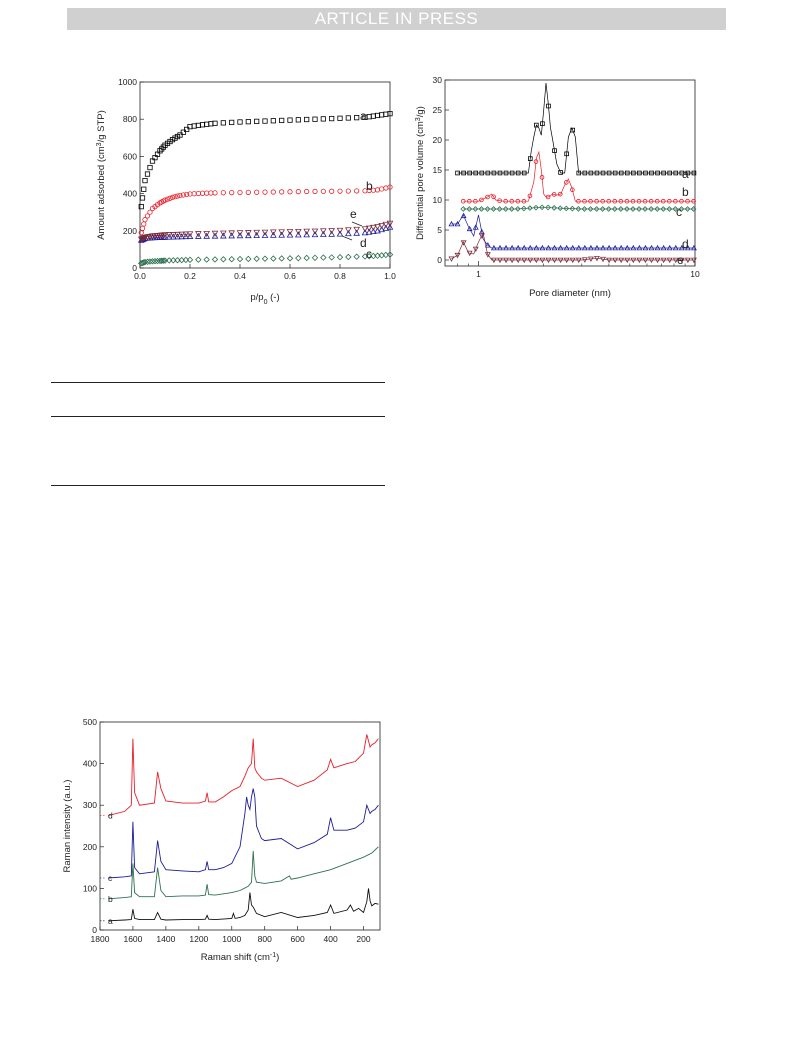 This screenshot has height=1057, width=793. I want to click on y-axis-label: Raman intensity (a.u.), so click(67, 826).